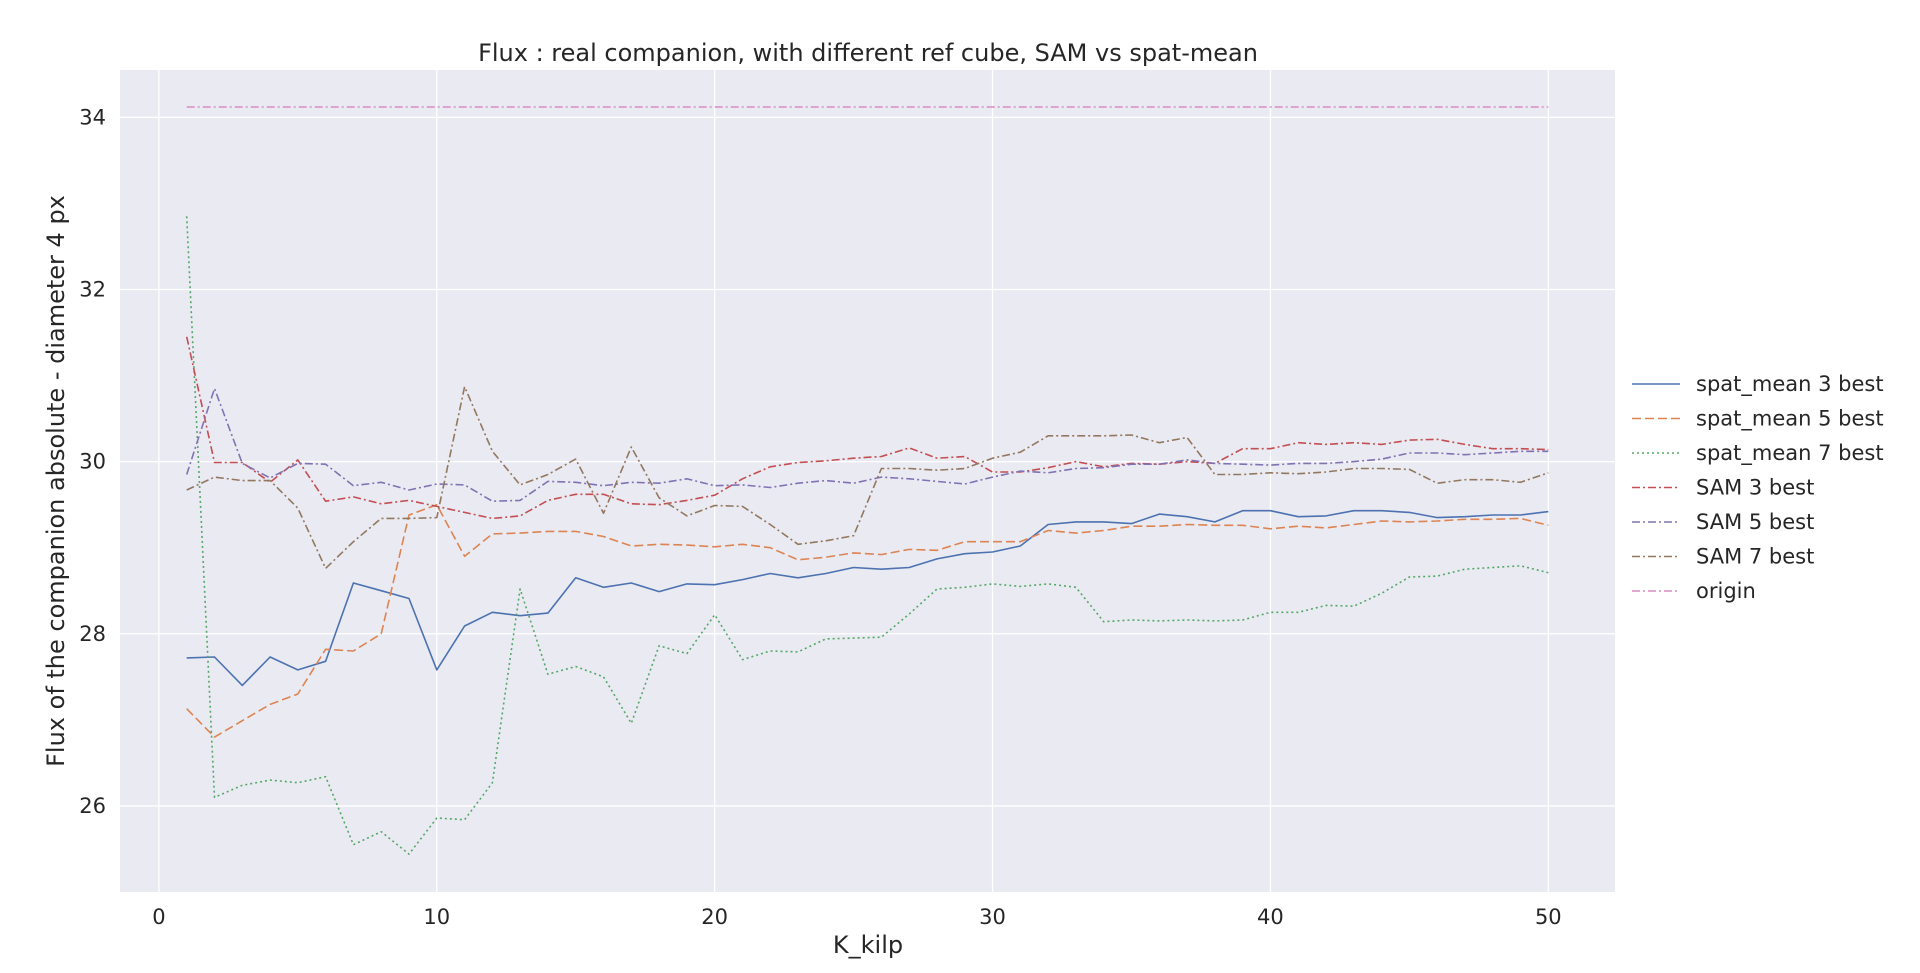 The height and width of the screenshot is (973, 1920). Describe the element at coordinates (1755, 557) in the screenshot. I see `legend-label-6: SAM 7 best` at that location.